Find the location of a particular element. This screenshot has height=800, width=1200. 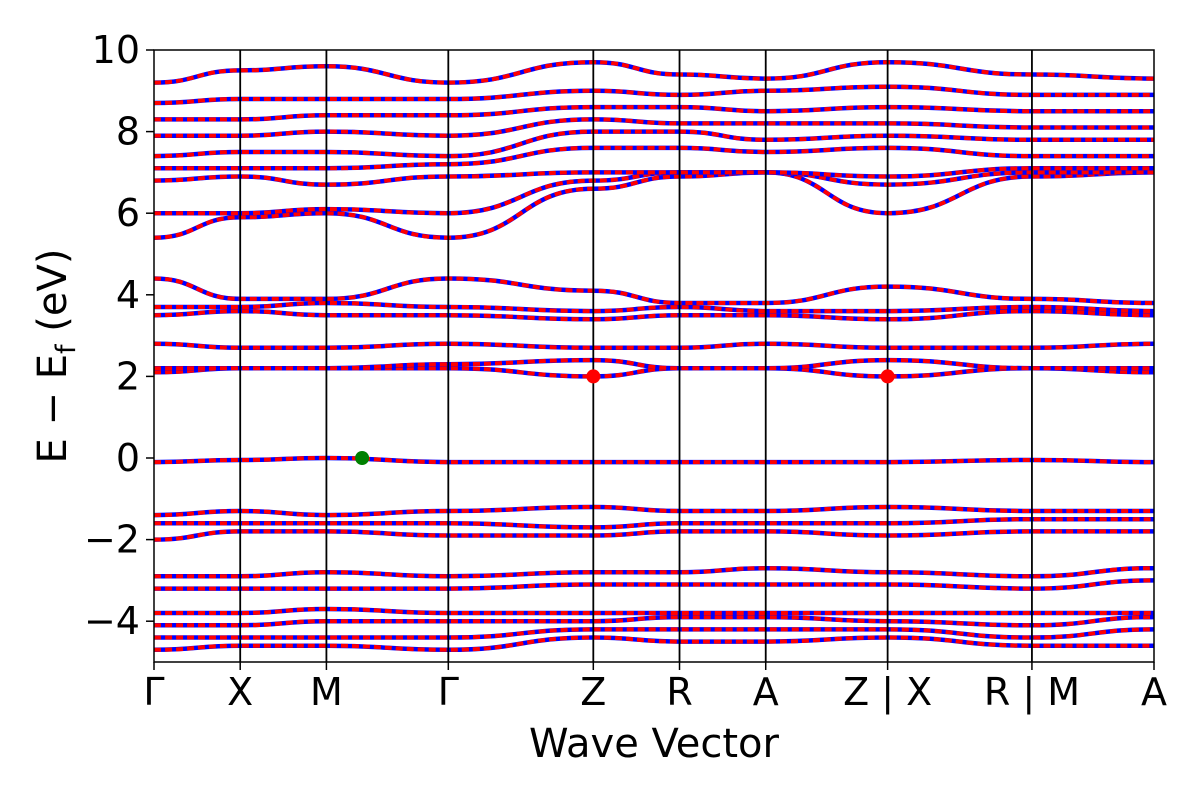

band-3-spin-down is located at coordinates (654, 621).